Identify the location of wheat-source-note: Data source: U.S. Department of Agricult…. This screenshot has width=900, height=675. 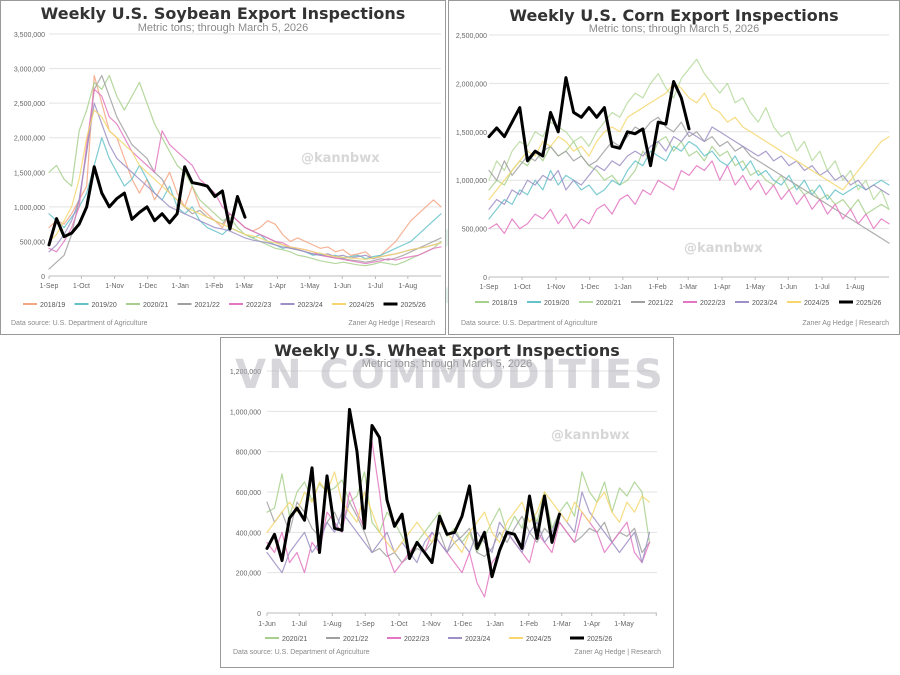
(301, 652).